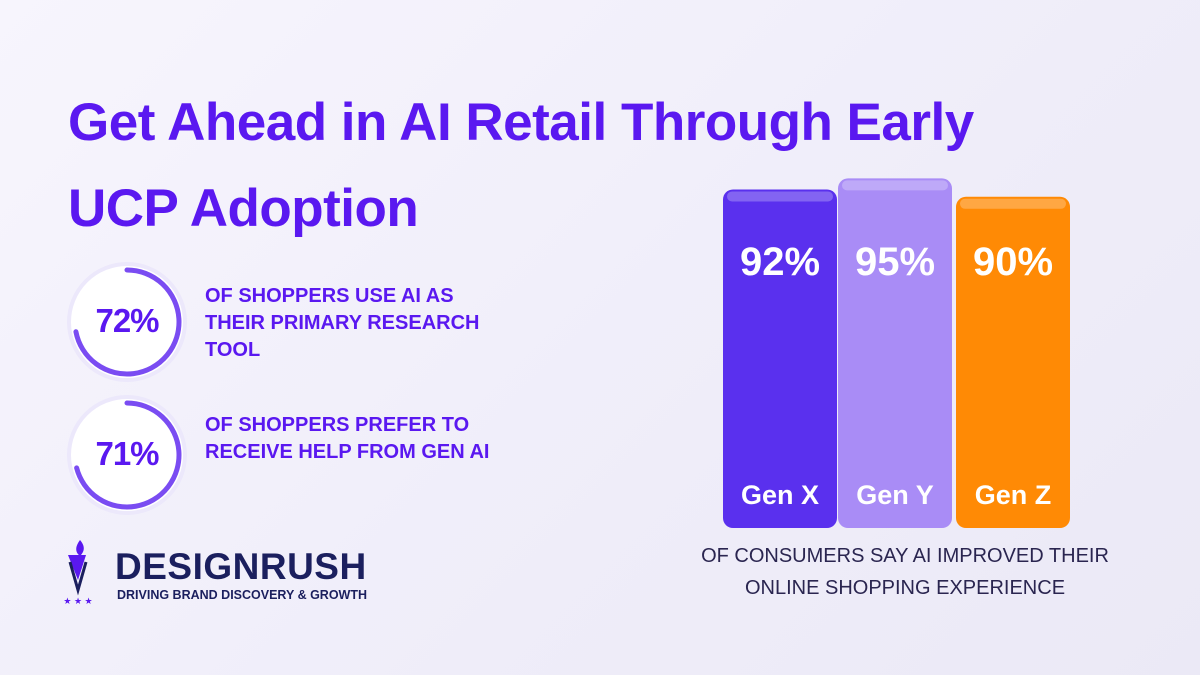  What do you see at coordinates (78, 573) in the screenshot?
I see `logo-icon: ★ ★ ★` at bounding box center [78, 573].